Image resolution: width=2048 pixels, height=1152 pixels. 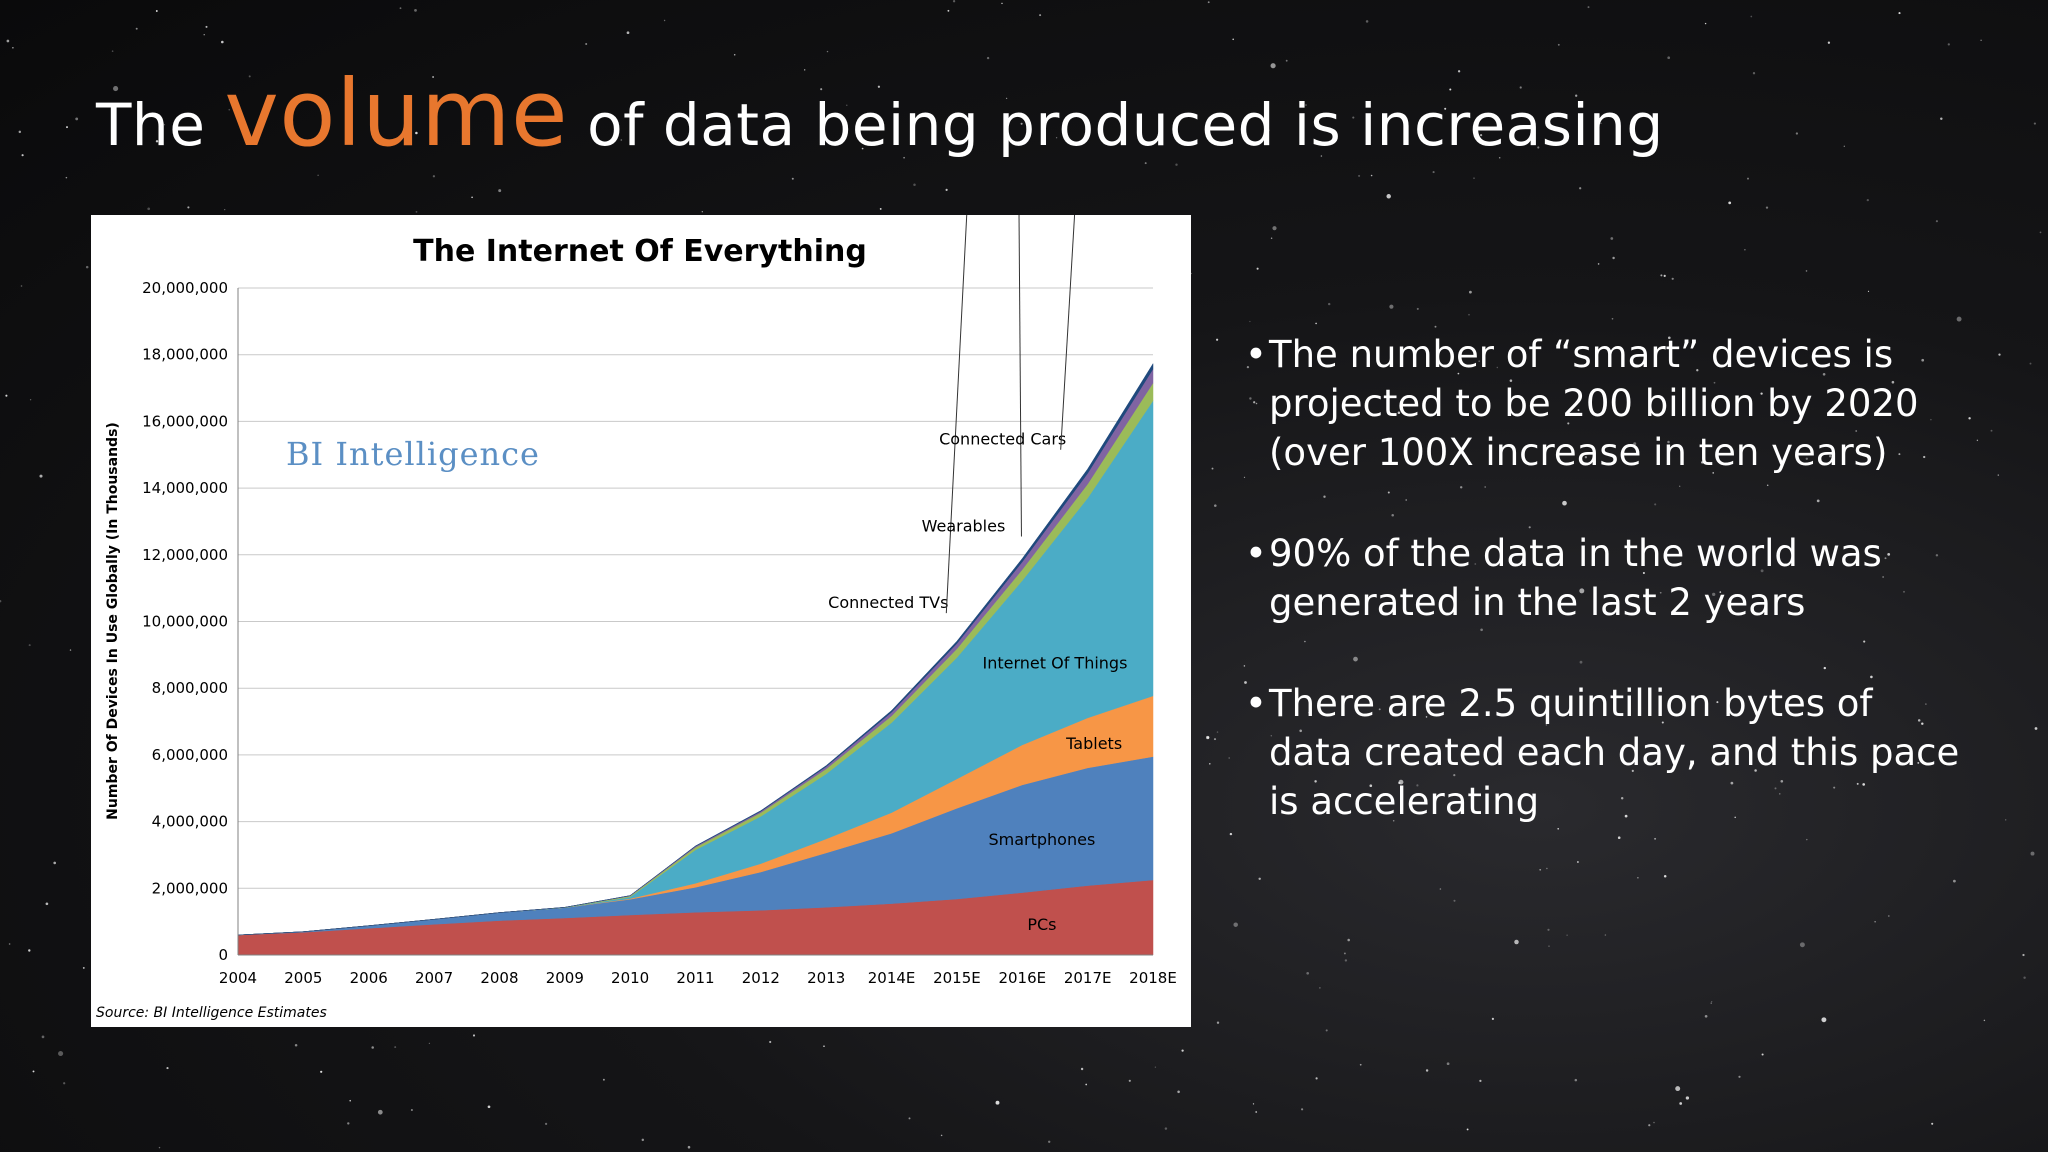 What do you see at coordinates (223, 955) in the screenshot?
I see `y-tick-label: 0` at bounding box center [223, 955].